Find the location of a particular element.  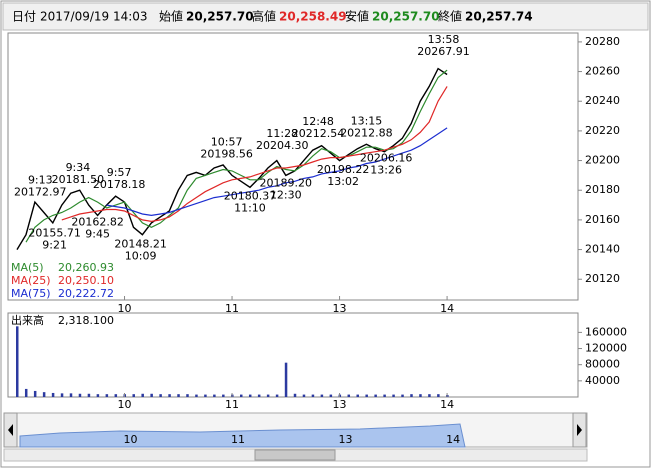

annotation-price: 20212.88 is located at coordinates (366, 132).